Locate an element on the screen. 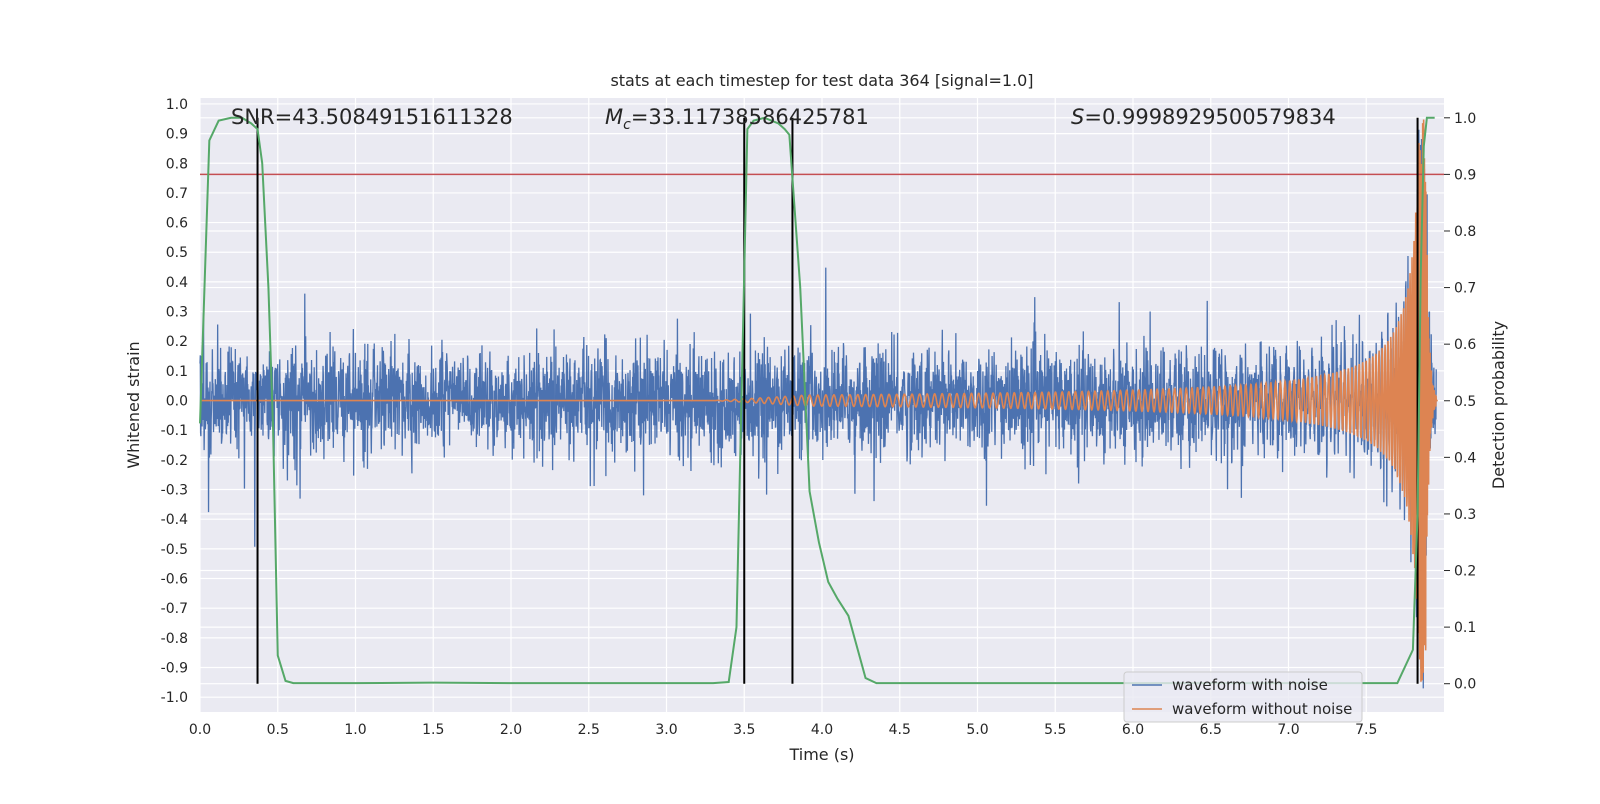 The image size is (1600, 804). significance-annotation: S=0.9998929500579834 is located at coordinates (1203, 117).